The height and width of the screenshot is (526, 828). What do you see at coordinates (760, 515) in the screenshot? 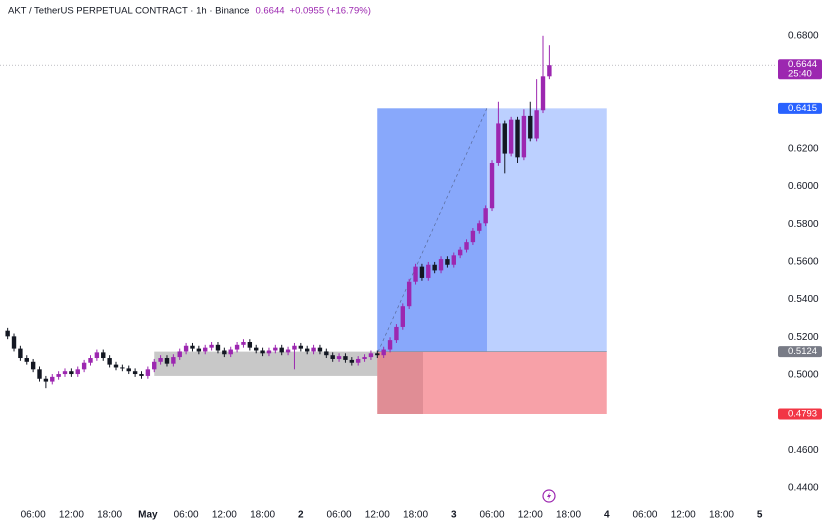
I see `x-tick-label: 5` at bounding box center [760, 515].